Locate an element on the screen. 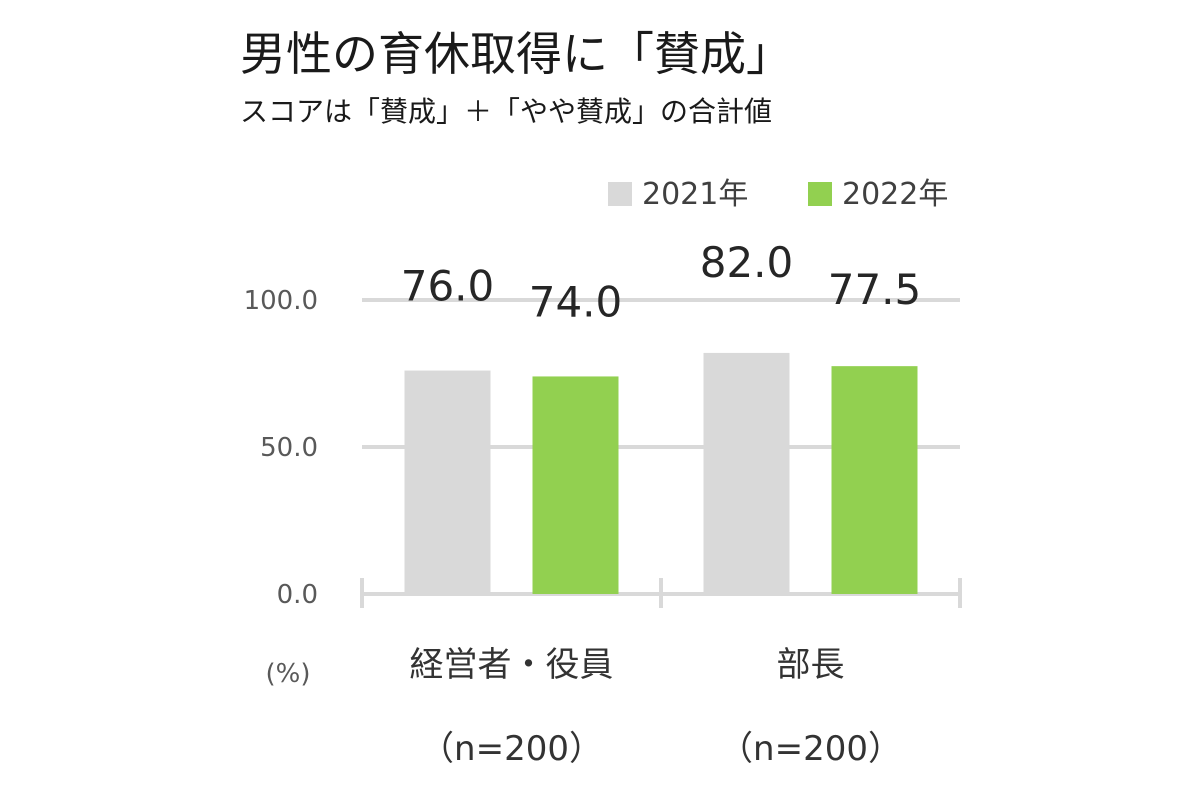  legend-swatch-2021 is located at coordinates (620, 194).